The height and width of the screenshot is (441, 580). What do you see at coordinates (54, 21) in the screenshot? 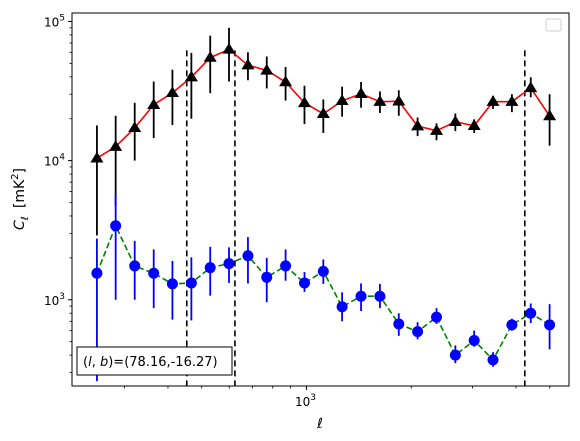
I see `y-tick-label: 10⁵` at bounding box center [54, 21].